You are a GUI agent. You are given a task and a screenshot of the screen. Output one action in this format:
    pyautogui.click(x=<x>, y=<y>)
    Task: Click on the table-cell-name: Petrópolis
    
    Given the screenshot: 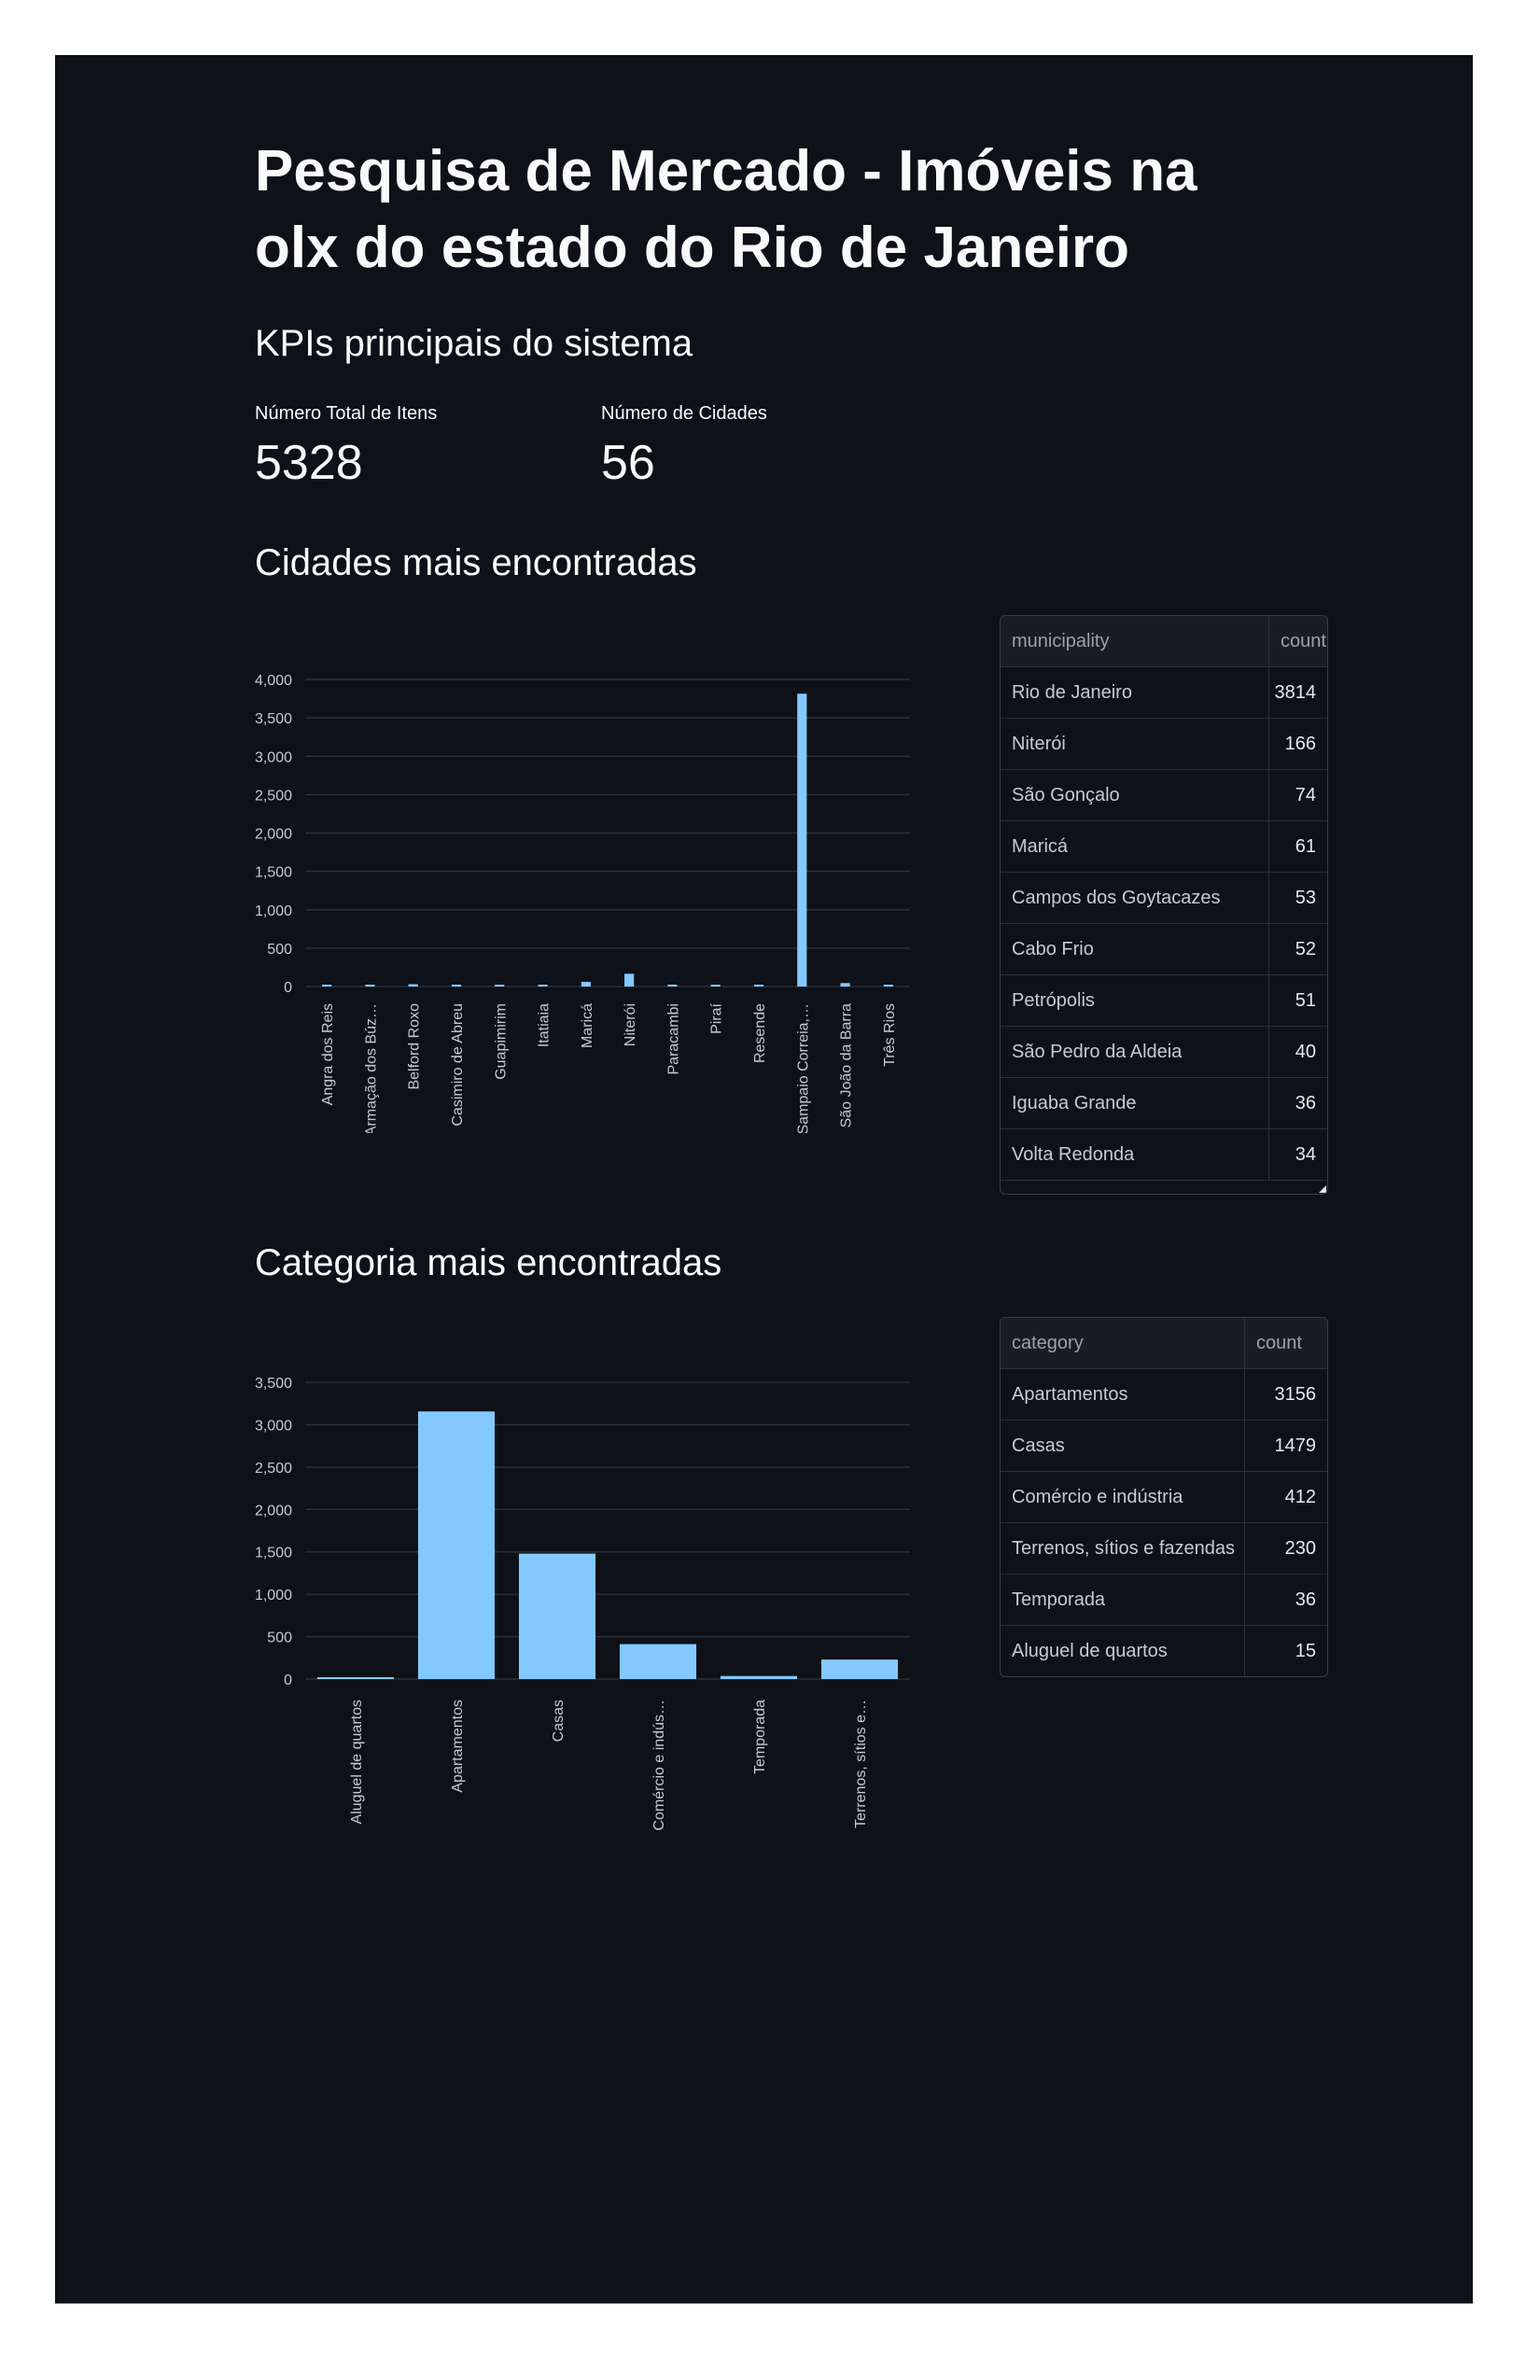 What is the action you would take?
    pyautogui.click(x=1135, y=1001)
    